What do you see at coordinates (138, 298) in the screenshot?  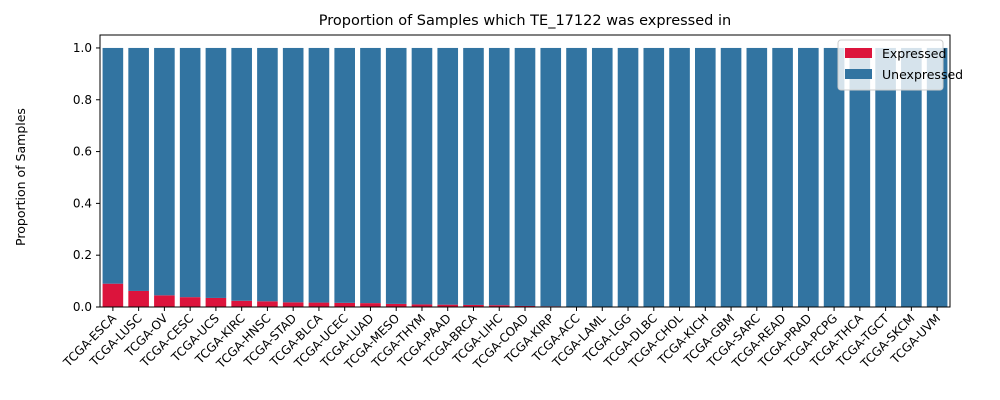 I see `bar-expressed-tcga-lusc` at bounding box center [138, 298].